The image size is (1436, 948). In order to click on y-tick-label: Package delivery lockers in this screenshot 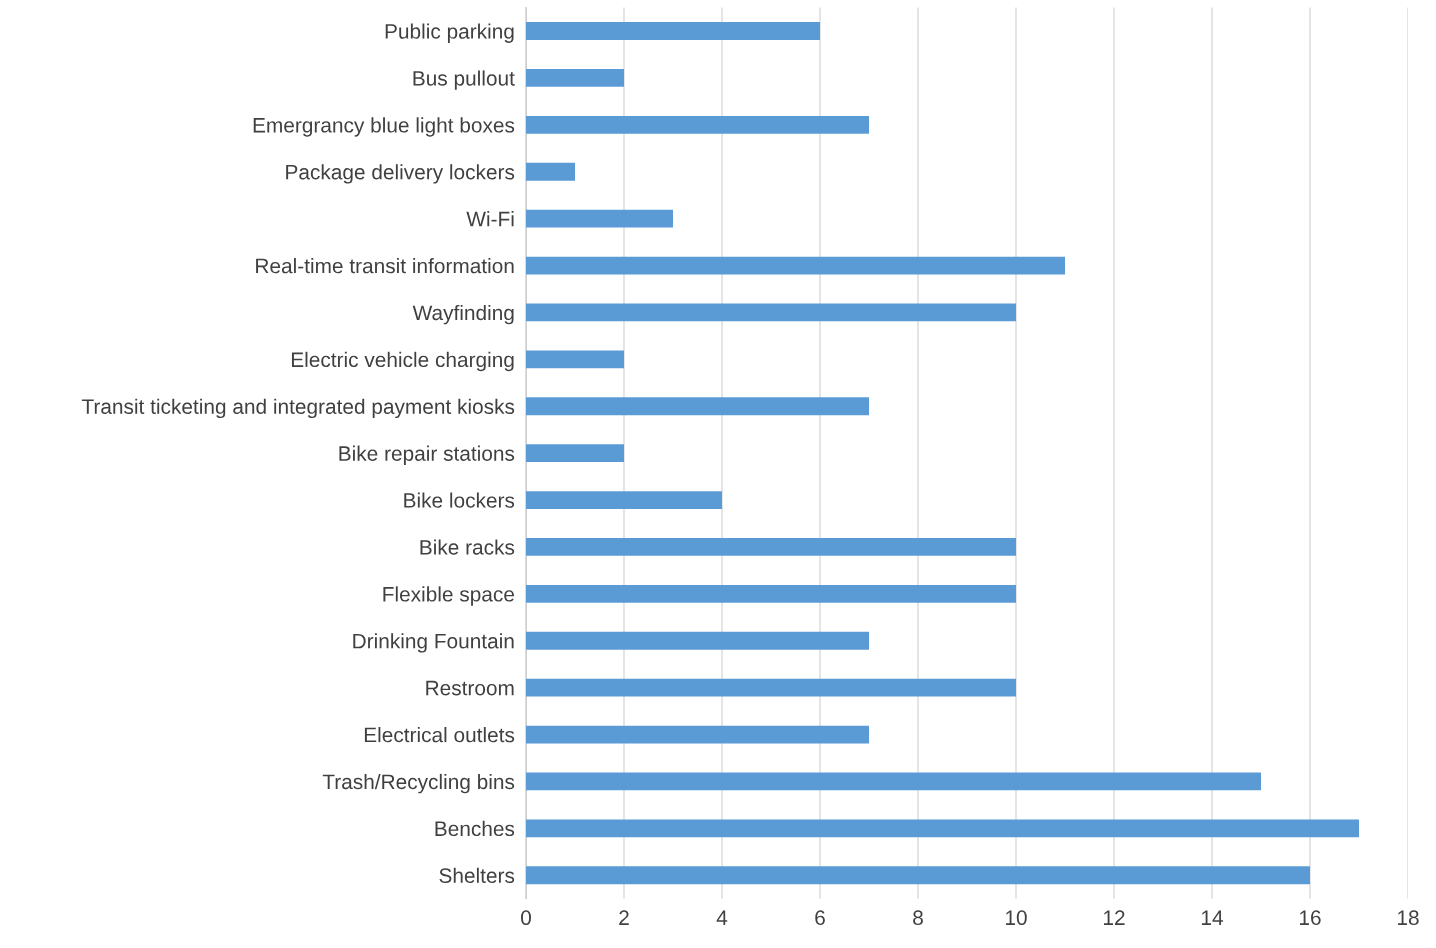, I will do `click(400, 174)`.